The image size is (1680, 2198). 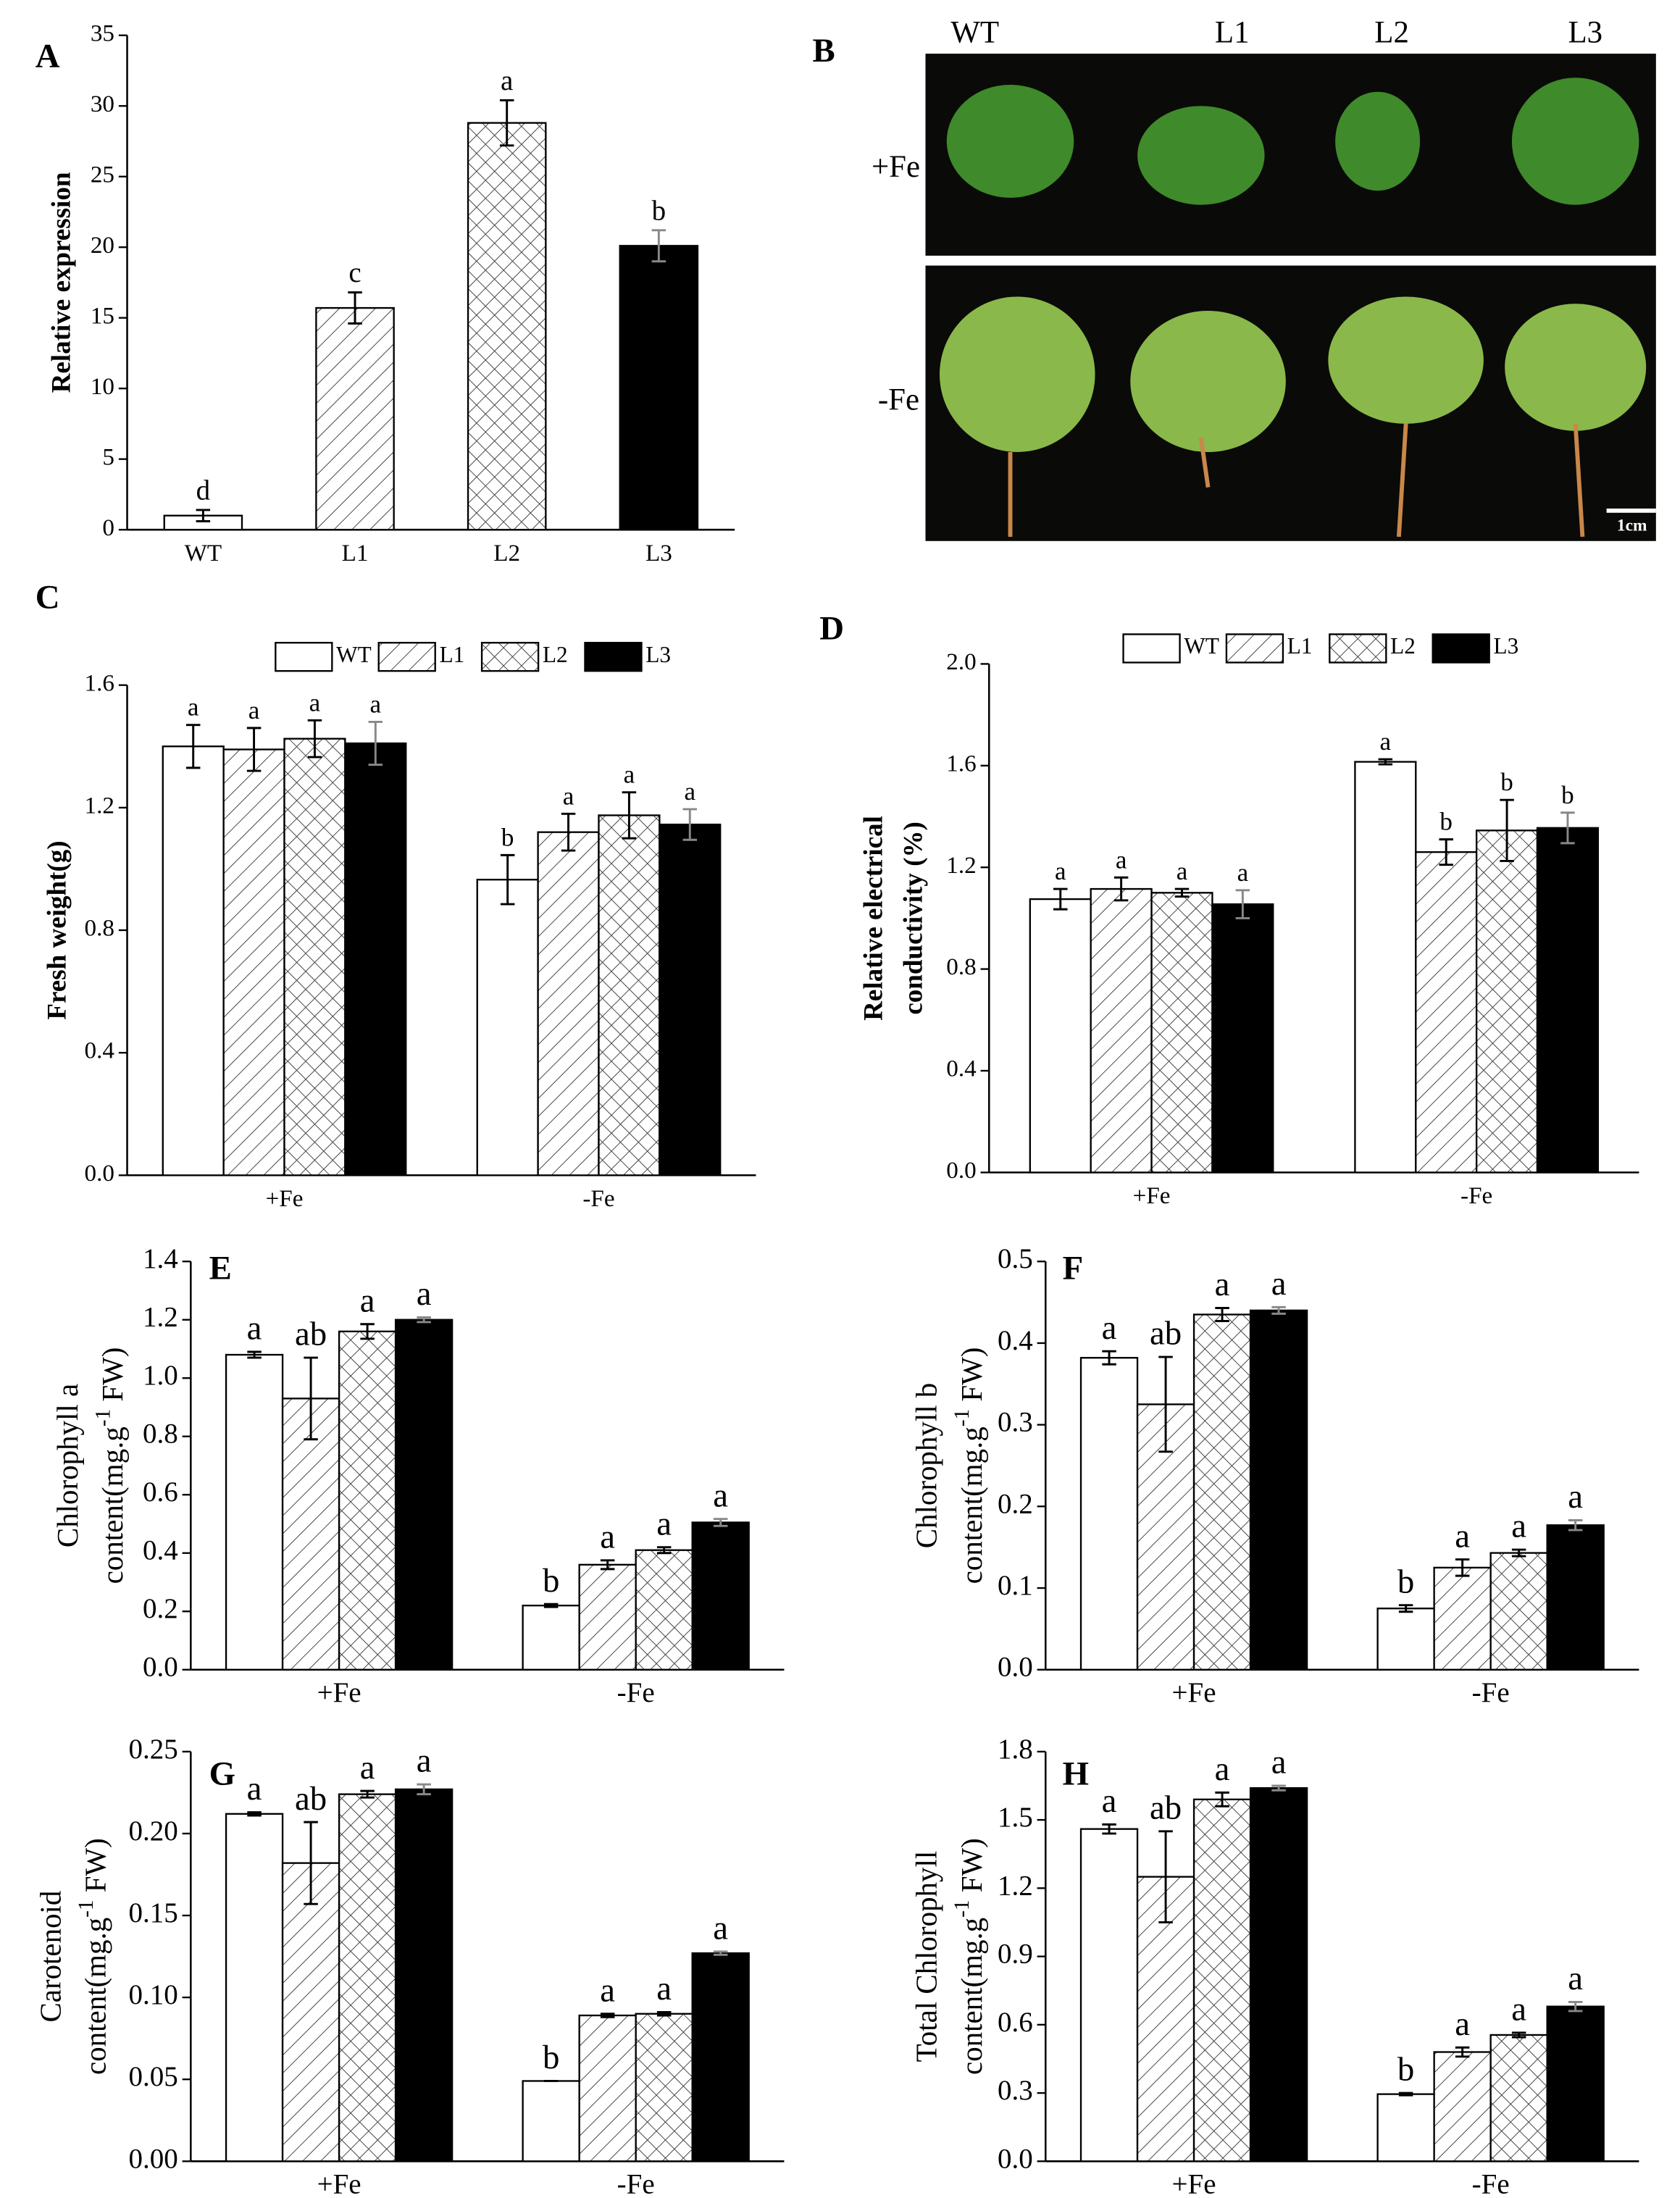 I want to click on legend-label: L2, so click(x=555, y=655).